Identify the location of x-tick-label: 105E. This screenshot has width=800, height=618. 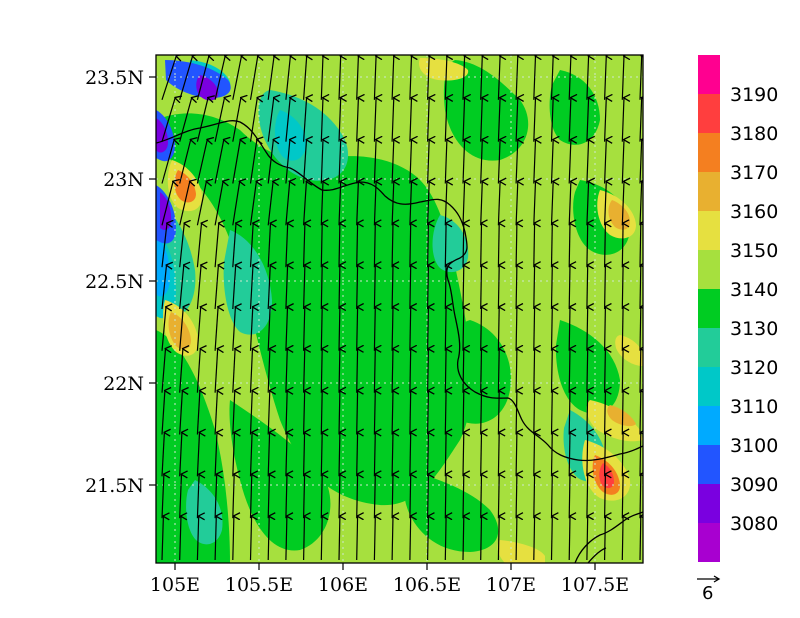
(175, 585).